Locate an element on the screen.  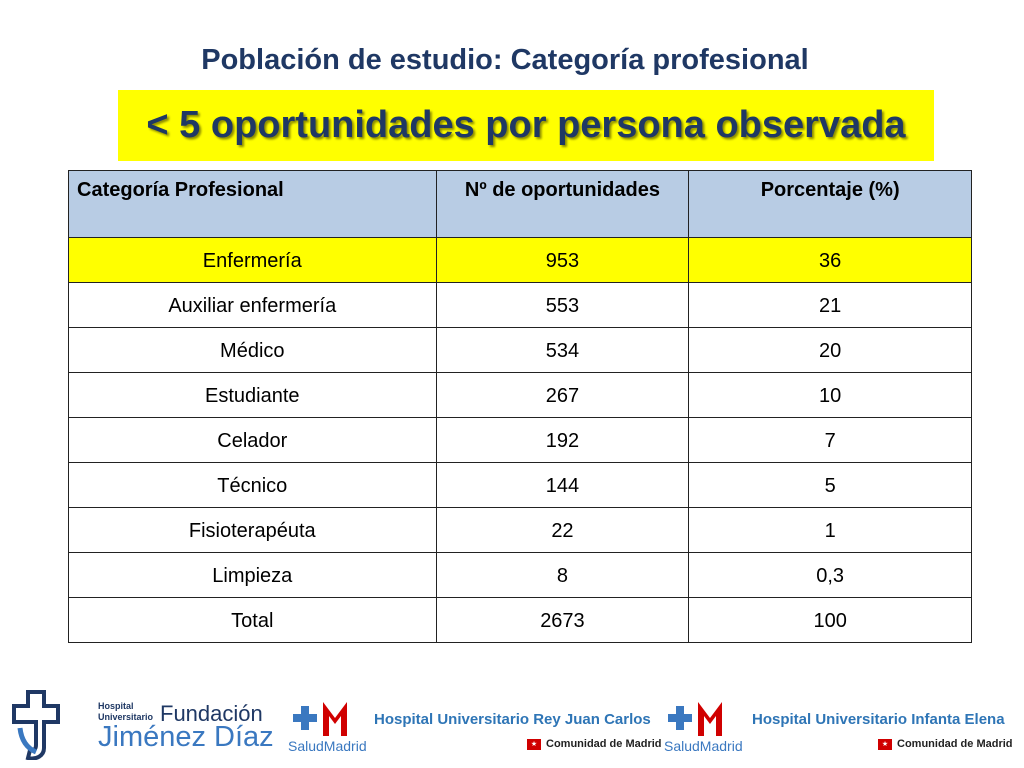
hospital-rey-juan-carlos: Hospital Universitario Rey Juan Carlos is located at coordinates (512, 719).